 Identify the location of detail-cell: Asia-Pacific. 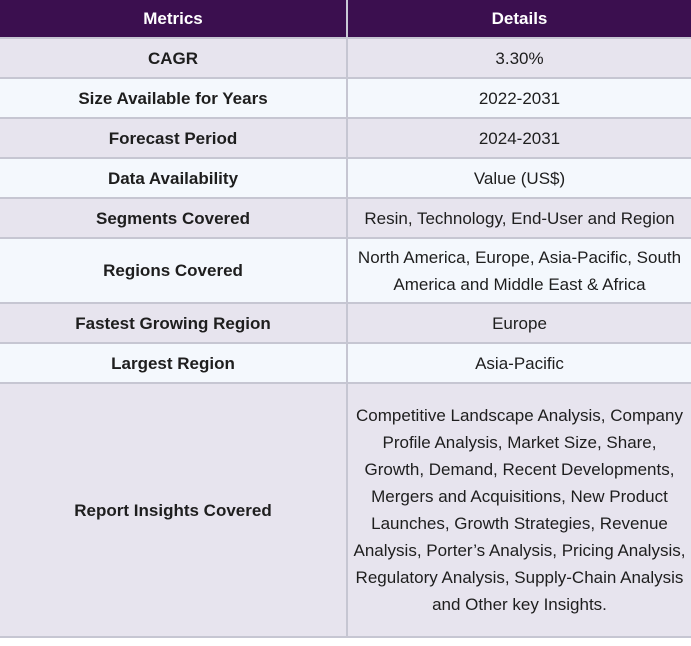
(518, 363).